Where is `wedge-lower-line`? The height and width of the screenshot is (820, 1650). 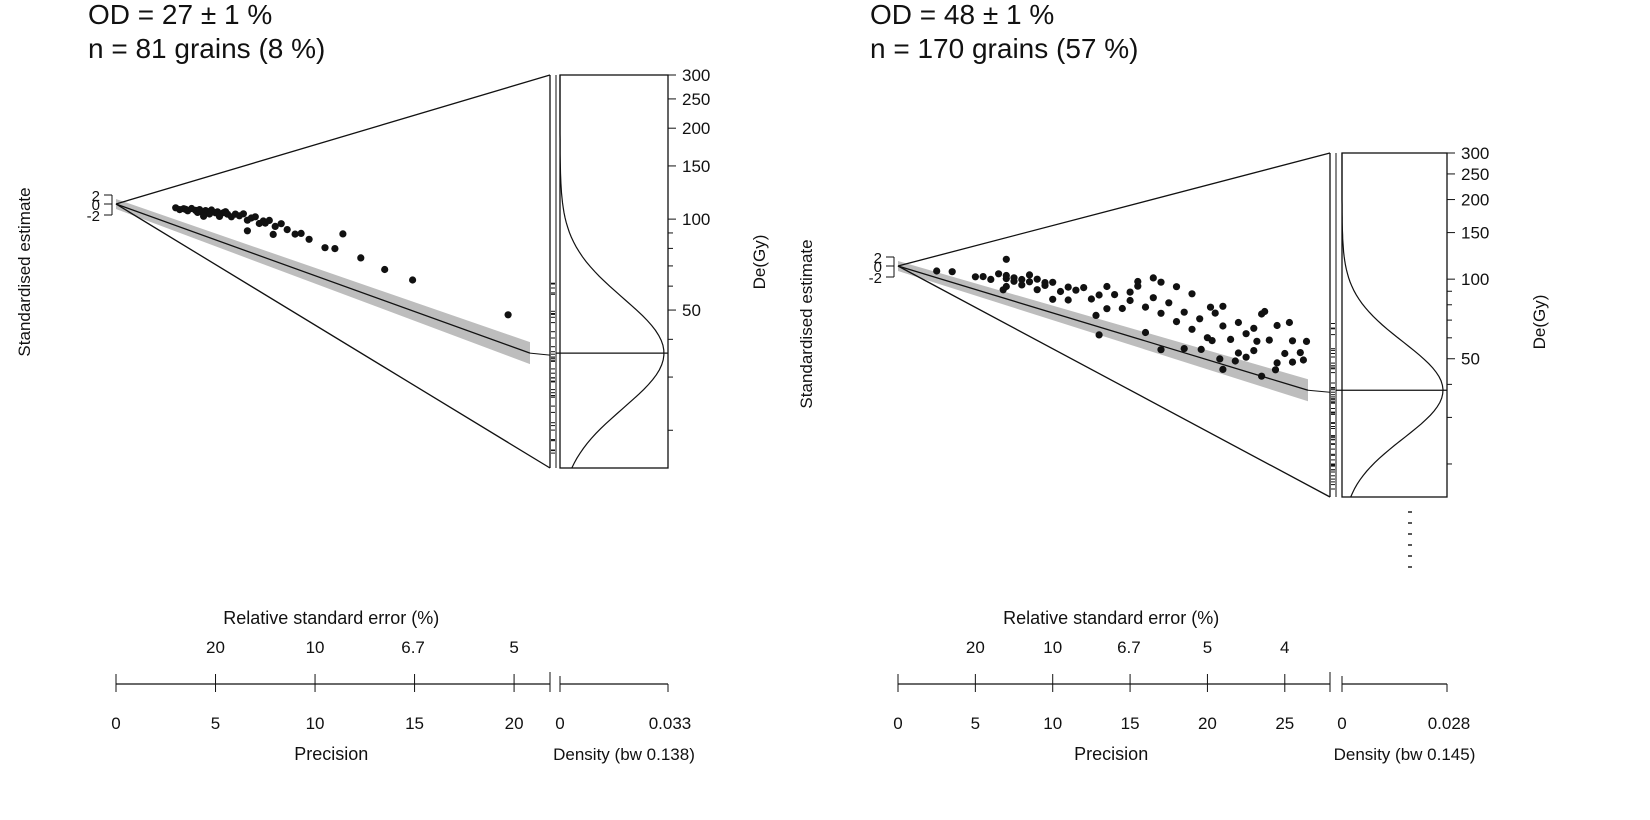
wedge-lower-line is located at coordinates (333, 336).